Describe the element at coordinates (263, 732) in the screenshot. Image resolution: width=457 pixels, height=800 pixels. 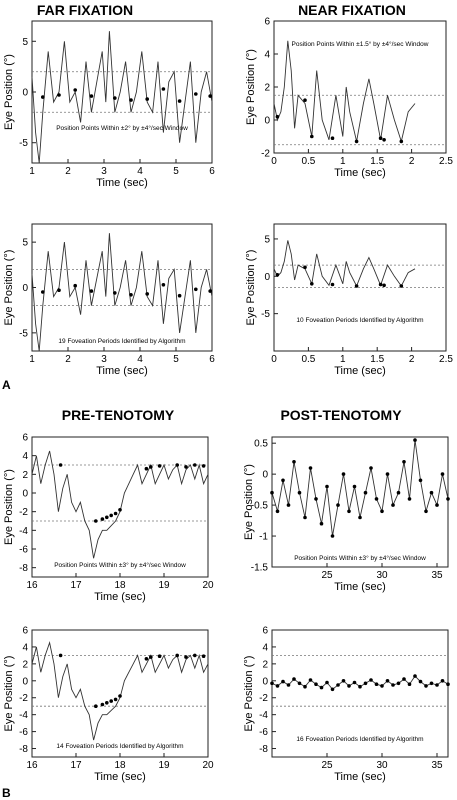
I see `y-tick-label: -6` at that location.